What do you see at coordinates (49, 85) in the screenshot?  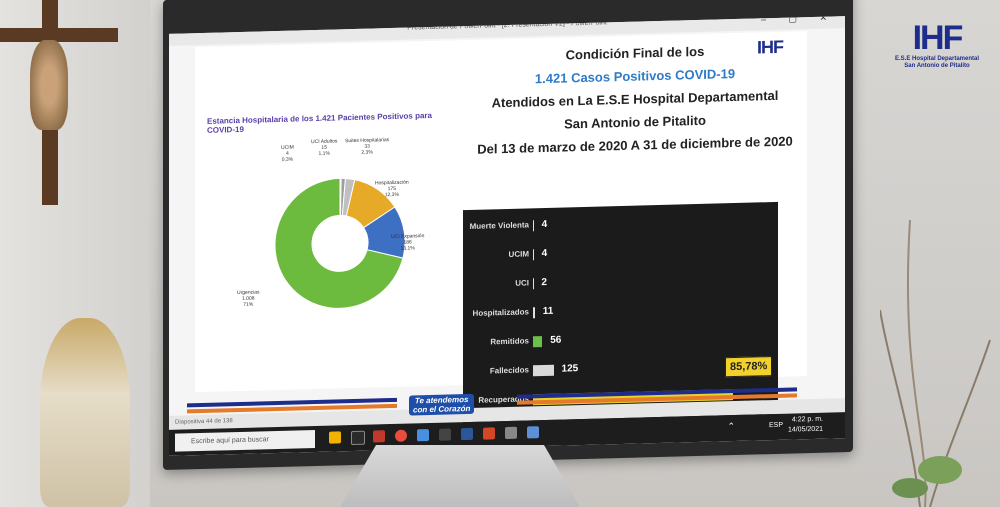 I see `crucifix-figure` at bounding box center [49, 85].